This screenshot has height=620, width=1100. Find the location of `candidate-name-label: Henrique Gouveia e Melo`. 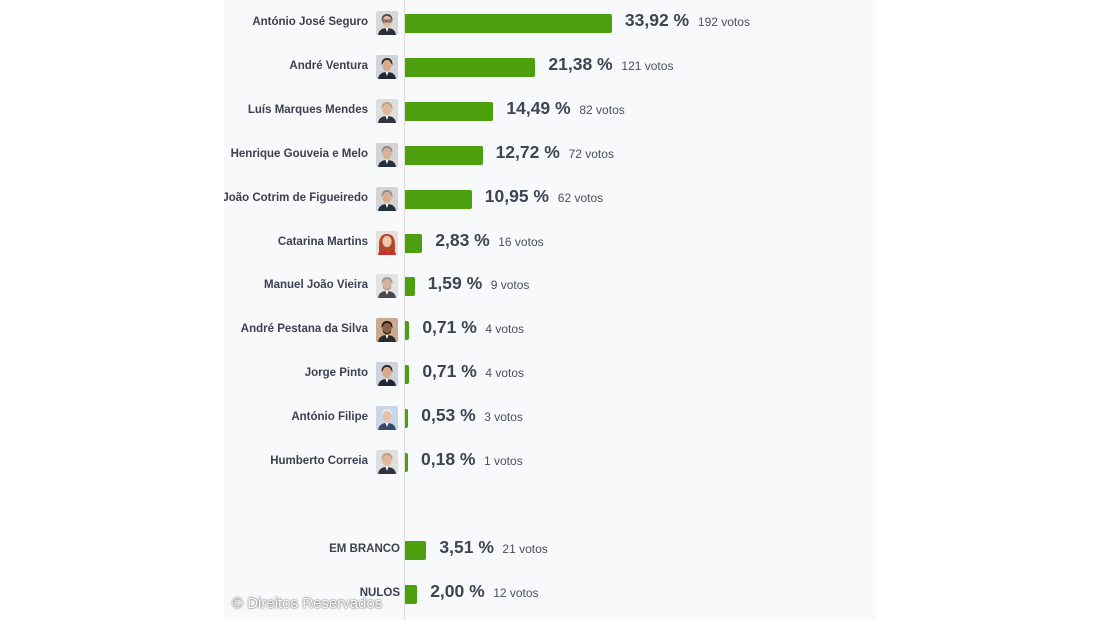

candidate-name-label: Henrique Gouveia e Melo is located at coordinates (299, 153).